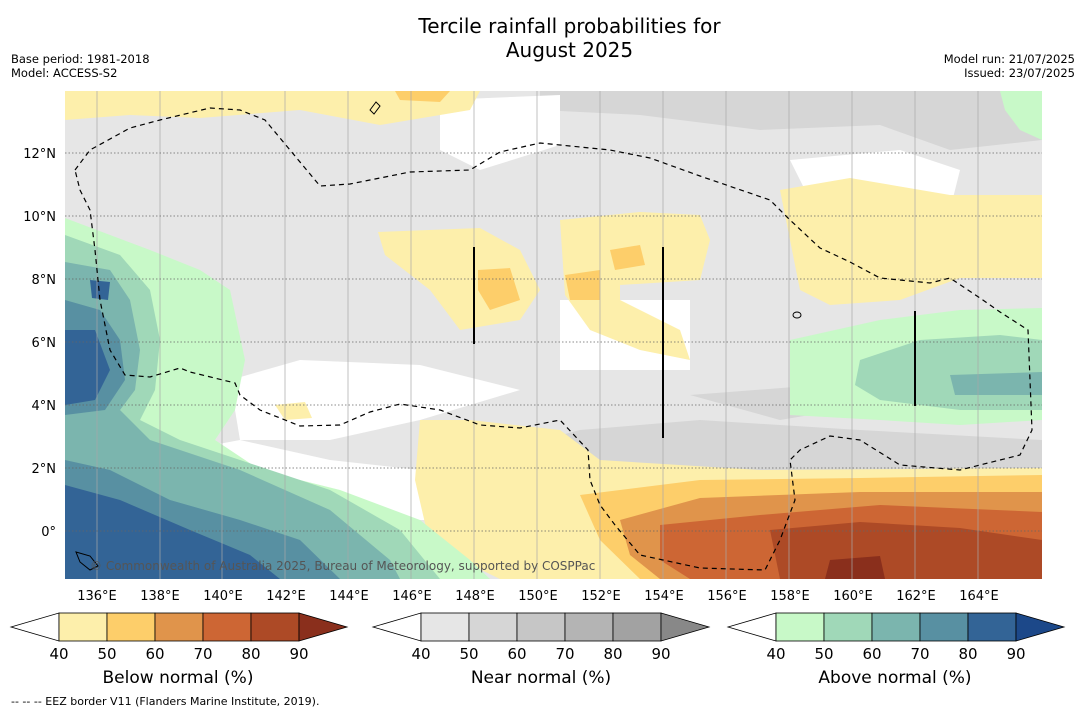 Image resolution: width=1085 pixels, height=713 pixels. What do you see at coordinates (1019, 73) in the screenshot?
I see `issued-date: Issued: 23/07/2025` at bounding box center [1019, 73].